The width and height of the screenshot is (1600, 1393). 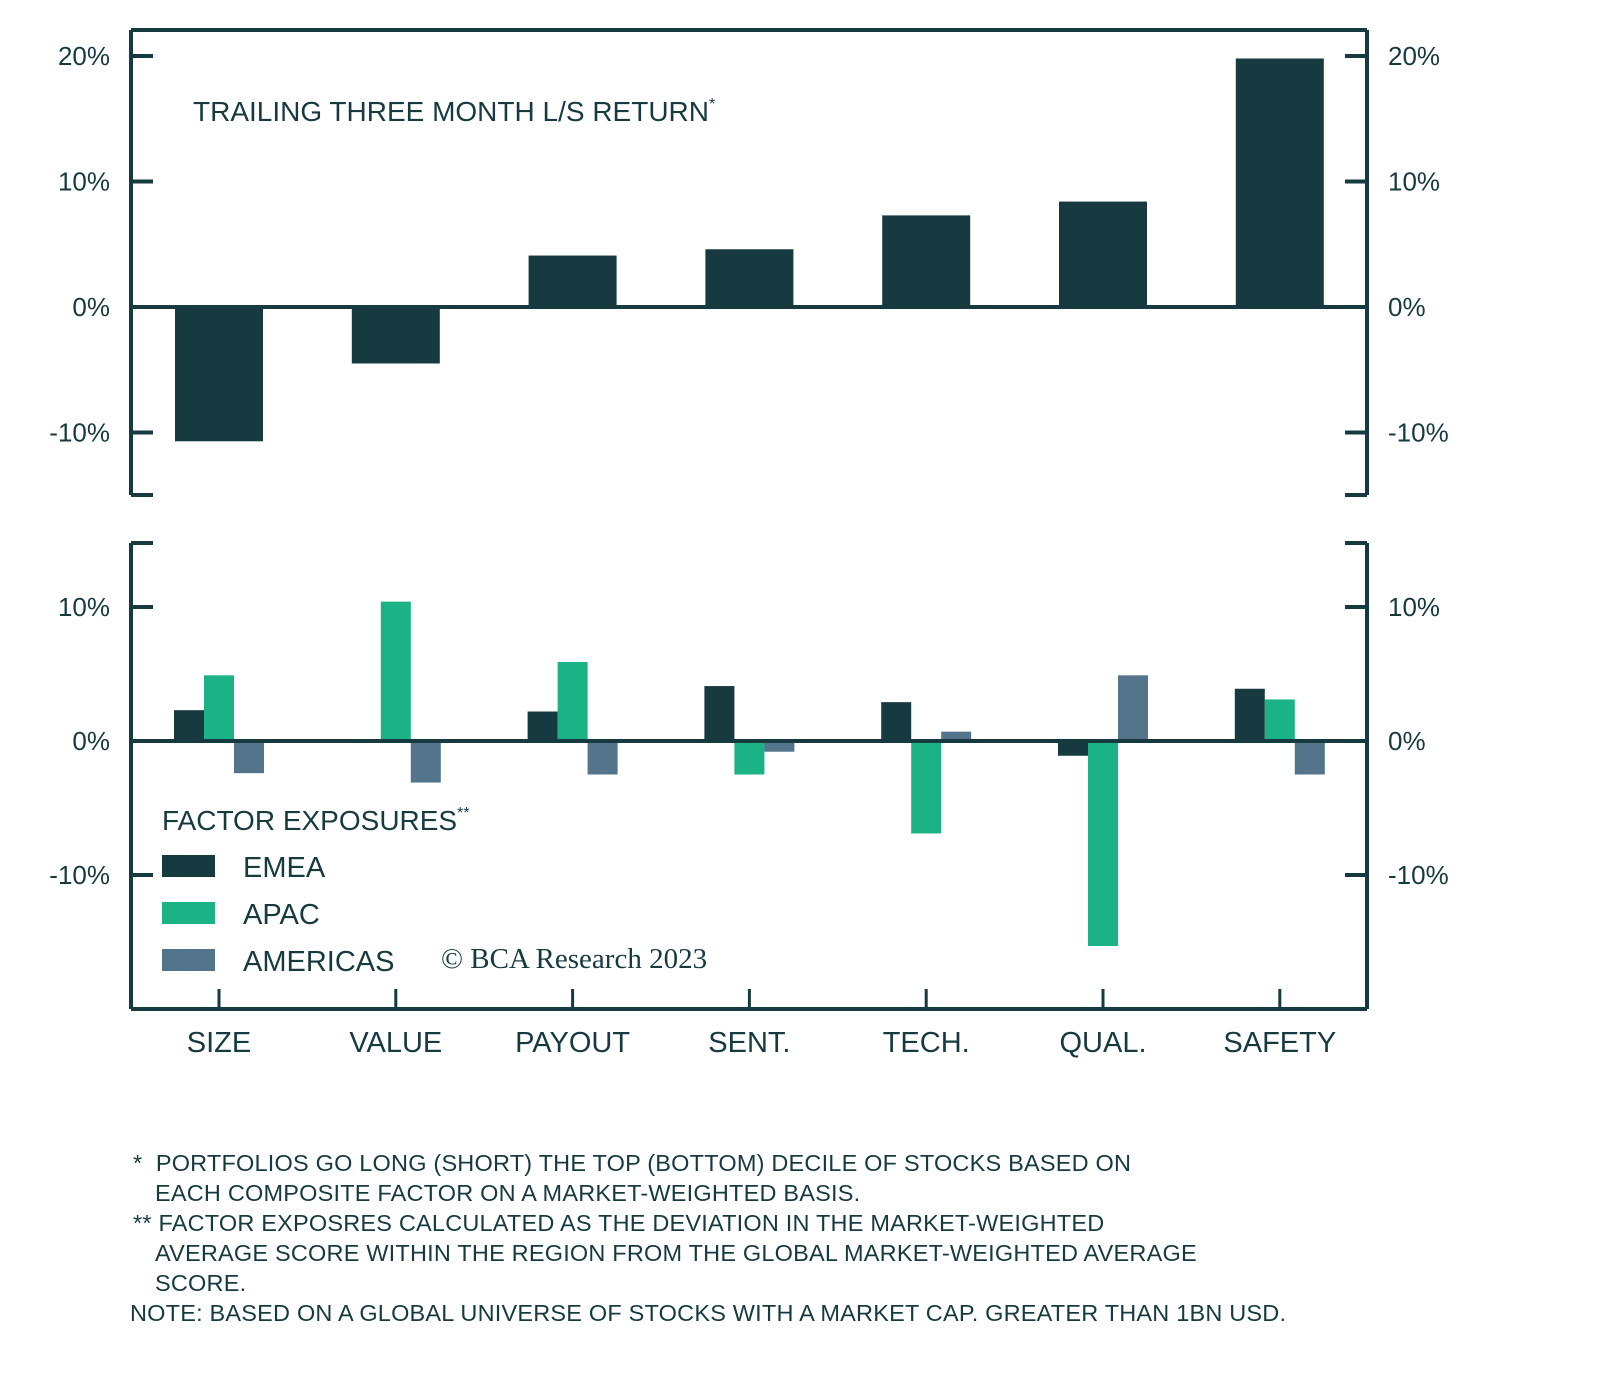 What do you see at coordinates (138, 1163) in the screenshot?
I see `footnote-marker: *` at bounding box center [138, 1163].